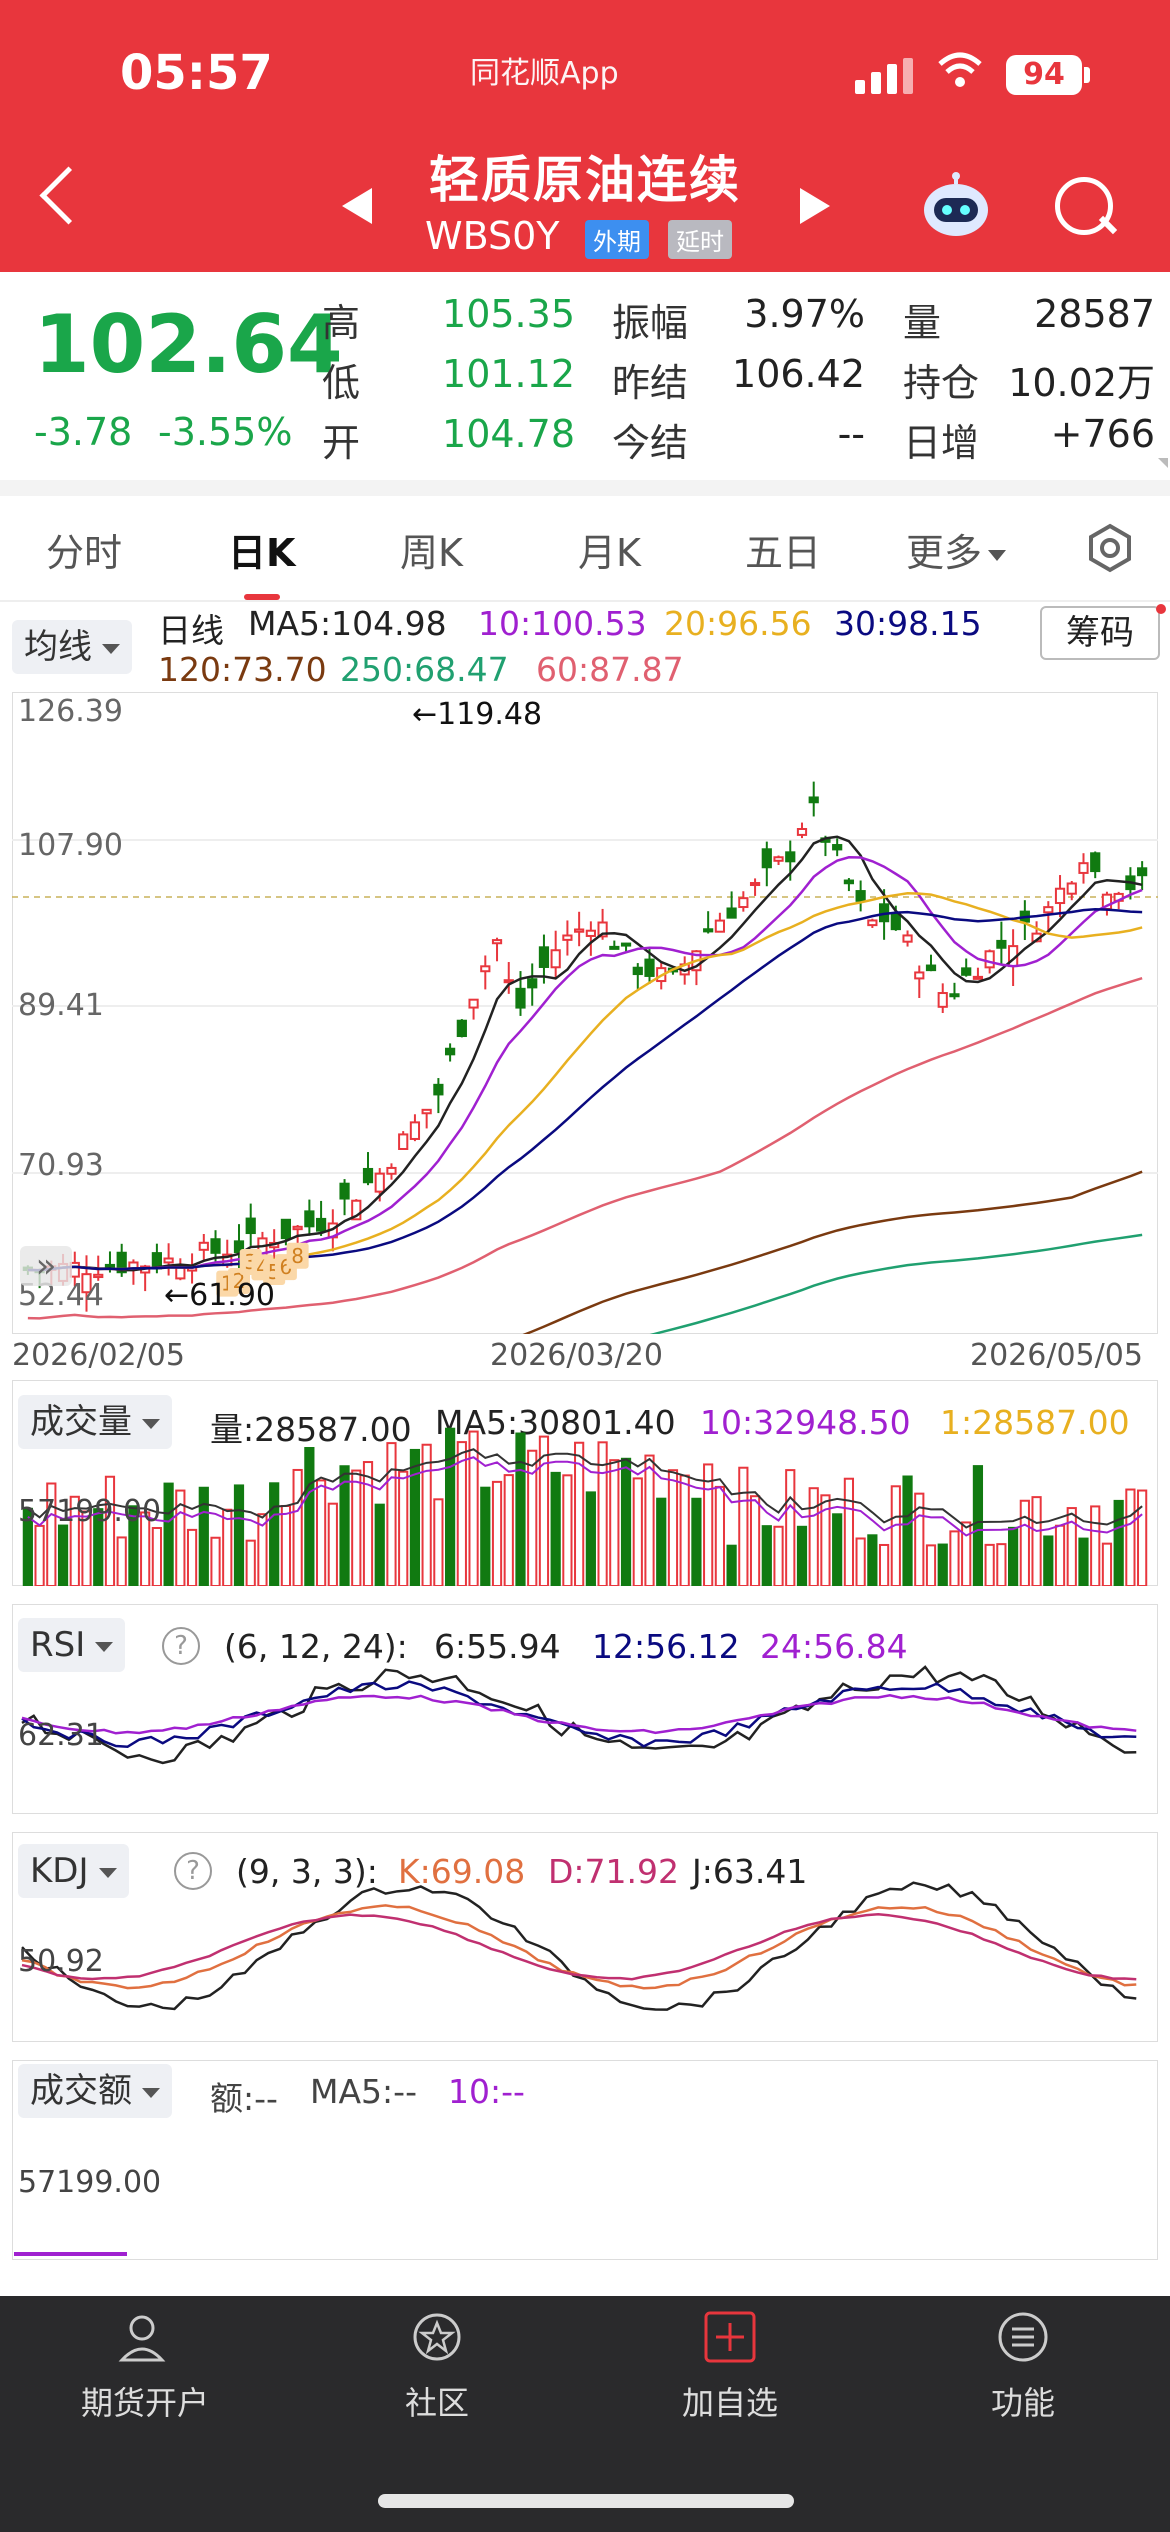 This screenshot has height=2532, width=1170. What do you see at coordinates (95, 1422) in the screenshot?
I see `volume-dropdown: 成交量` at bounding box center [95, 1422].